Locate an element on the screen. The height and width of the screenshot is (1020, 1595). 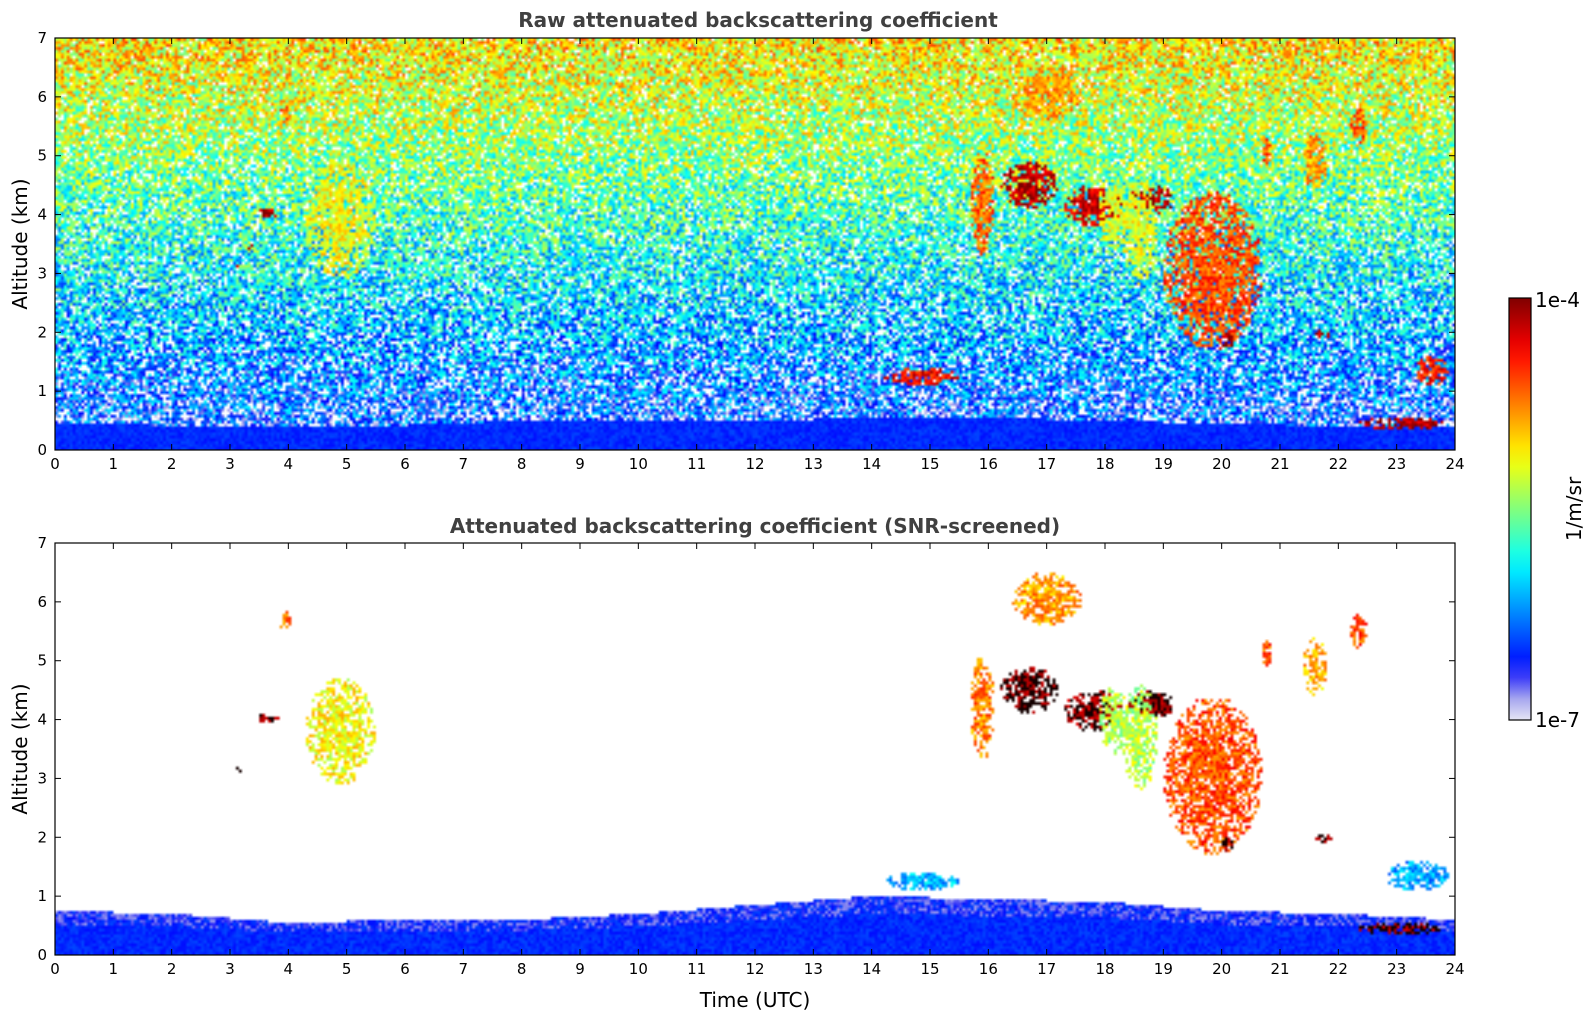
panel-screened-y-axis-label: Altitude (km) is located at coordinates (20, 748).